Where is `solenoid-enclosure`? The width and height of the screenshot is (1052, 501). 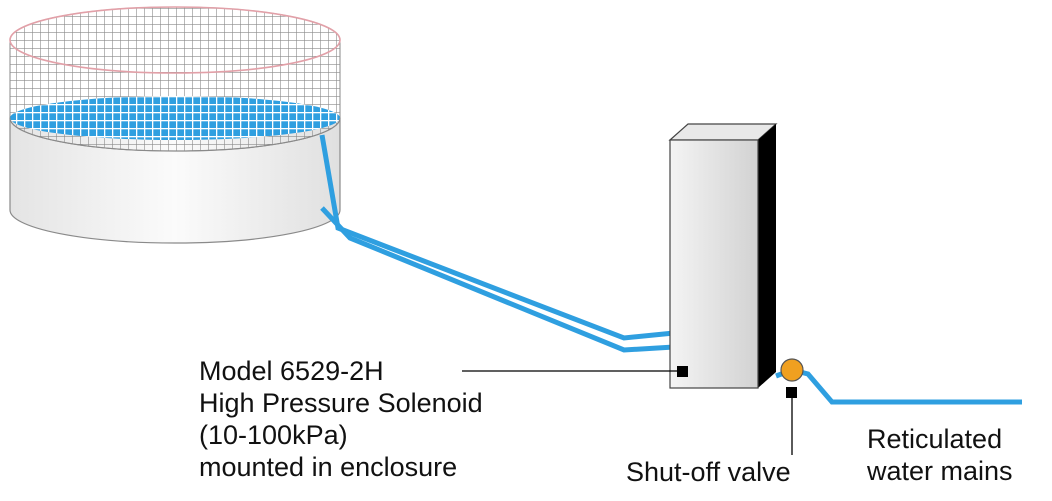
solenoid-enclosure is located at coordinates (723, 256).